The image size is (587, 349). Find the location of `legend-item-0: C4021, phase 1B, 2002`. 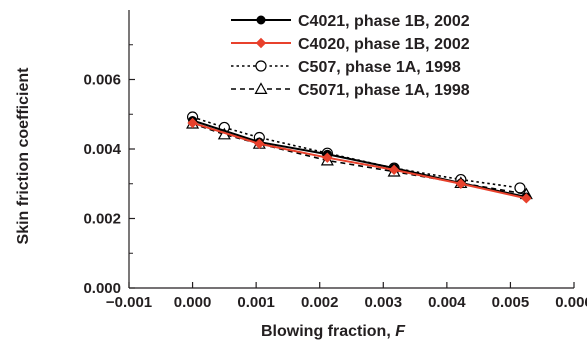

legend-item-0: C4021, phase 1B, 2002 is located at coordinates (350, 21).